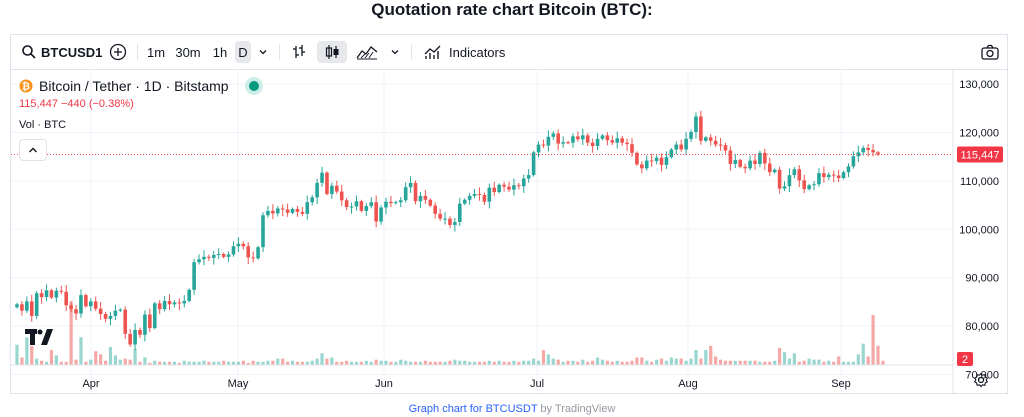 The width and height of the screenshot is (1024, 417). Describe the element at coordinates (465, 52) in the screenshot. I see `indicators-button: Indicators` at that location.